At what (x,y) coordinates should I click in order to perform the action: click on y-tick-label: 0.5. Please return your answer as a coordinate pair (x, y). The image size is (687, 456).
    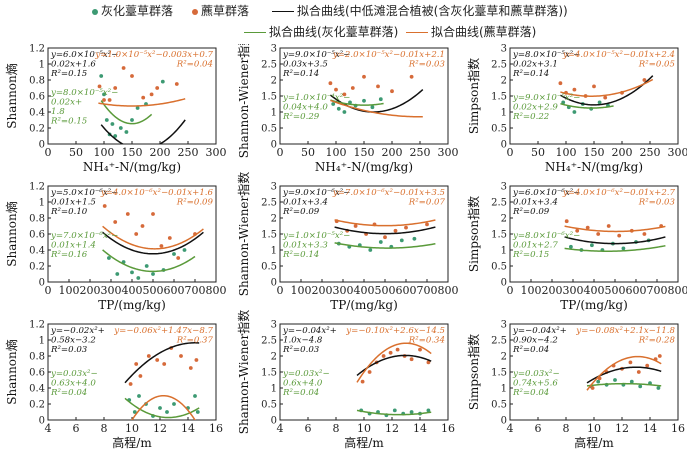
    Looking at the image, I should click on (269, 129).